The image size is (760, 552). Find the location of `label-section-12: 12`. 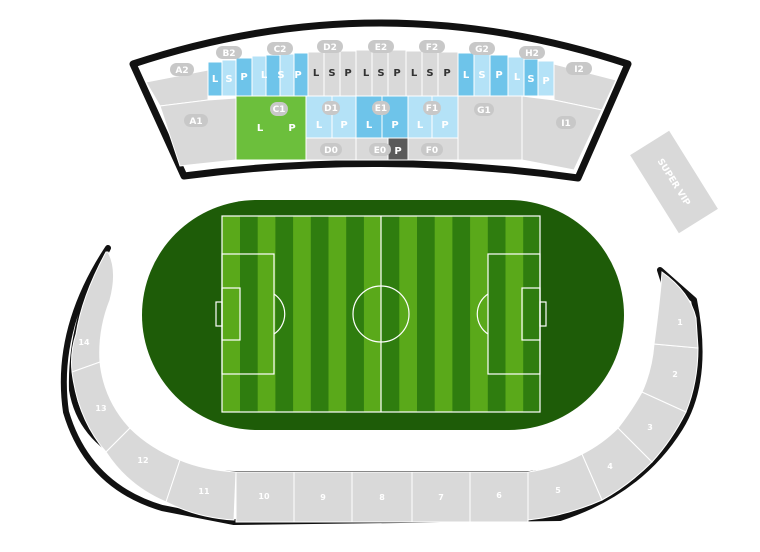

label-section-12: 12 is located at coordinates (142, 460).